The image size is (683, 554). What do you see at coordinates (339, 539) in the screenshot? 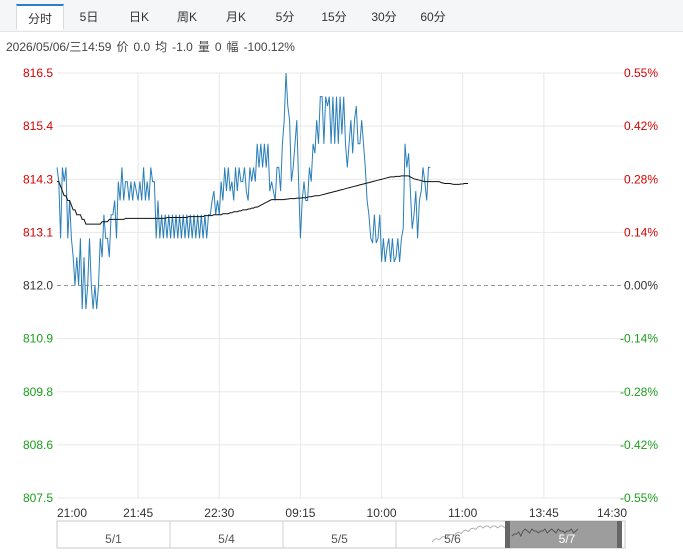
I see `navigator-label: 5/5` at bounding box center [339, 539].